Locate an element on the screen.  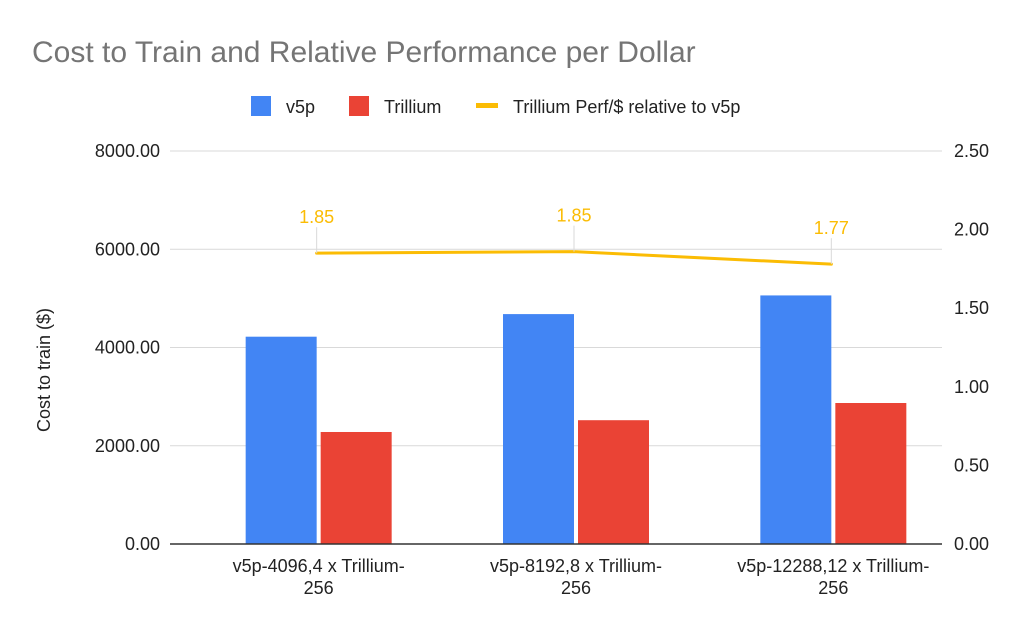
left-tick-label: 6000.00 is located at coordinates (127, 249).